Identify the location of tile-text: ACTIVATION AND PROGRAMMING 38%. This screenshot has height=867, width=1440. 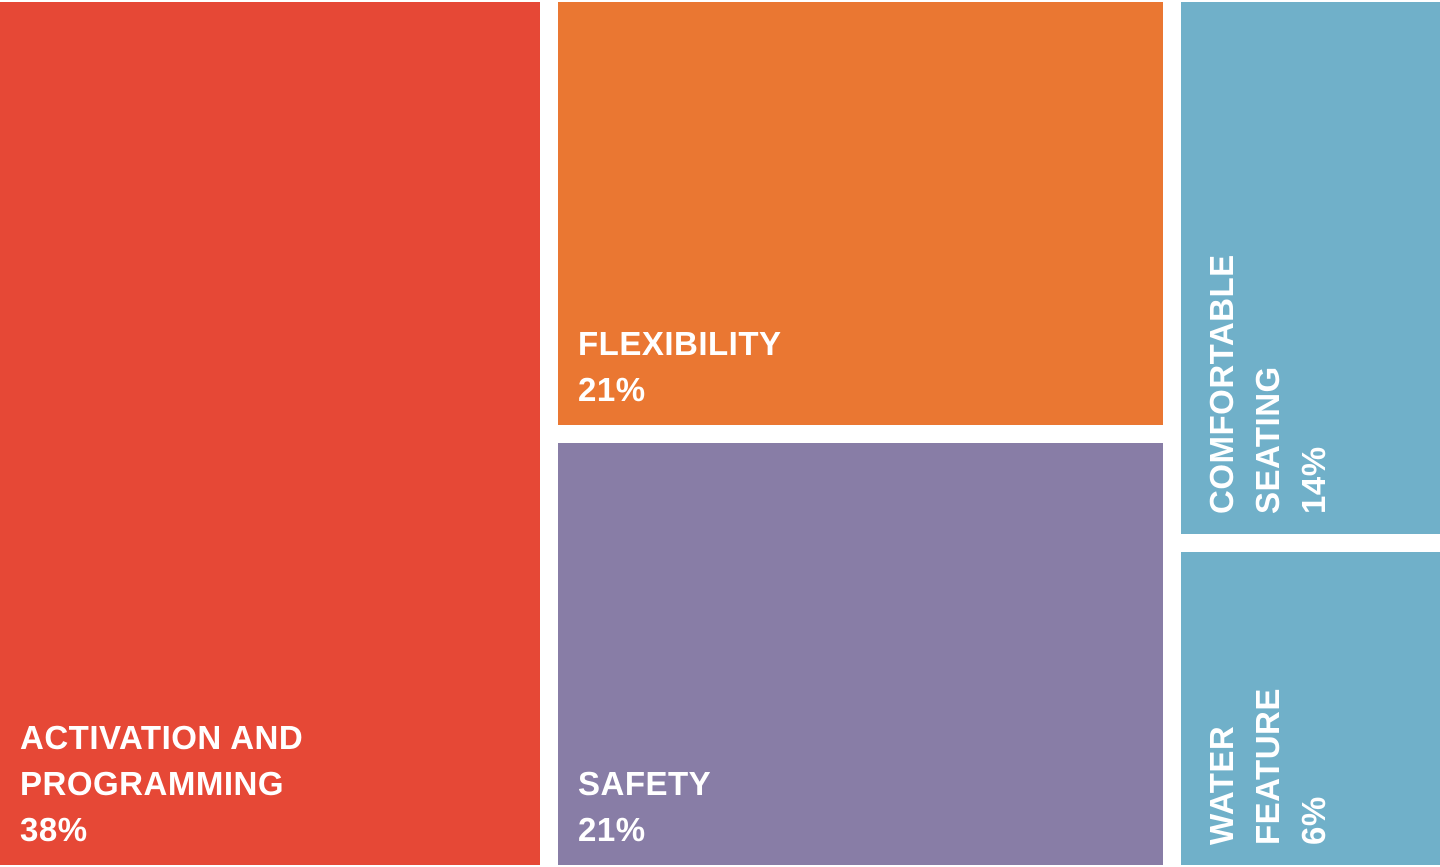
(161, 784).